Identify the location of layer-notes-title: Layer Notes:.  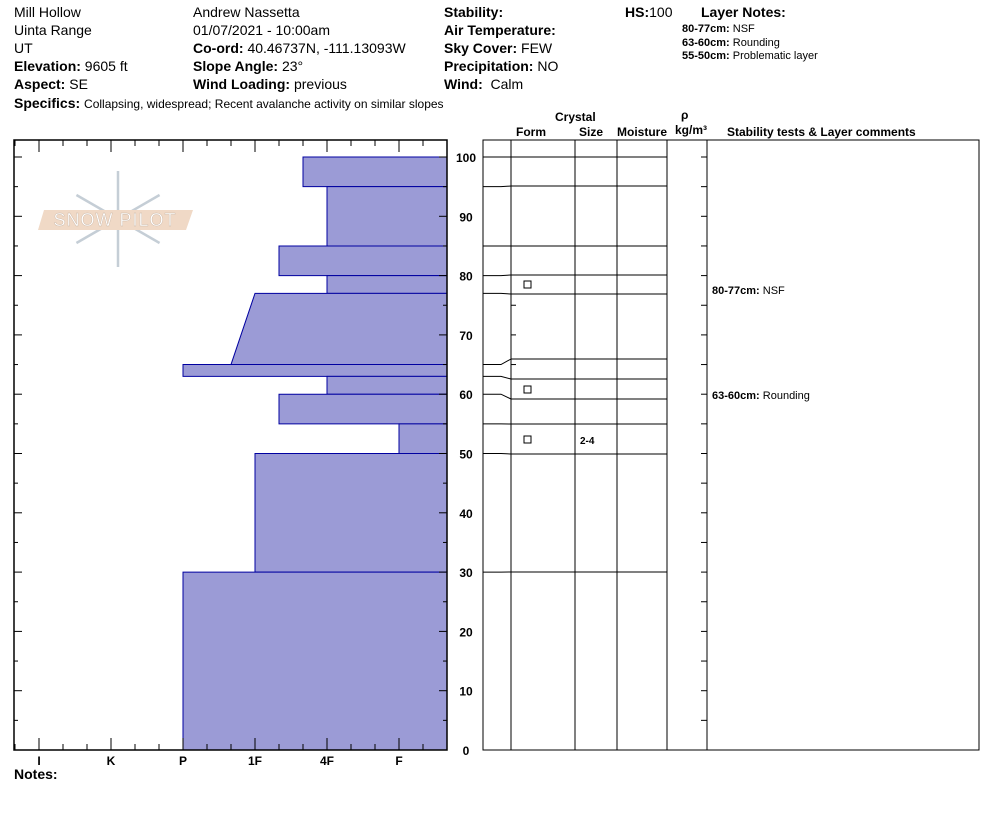
(743, 12).